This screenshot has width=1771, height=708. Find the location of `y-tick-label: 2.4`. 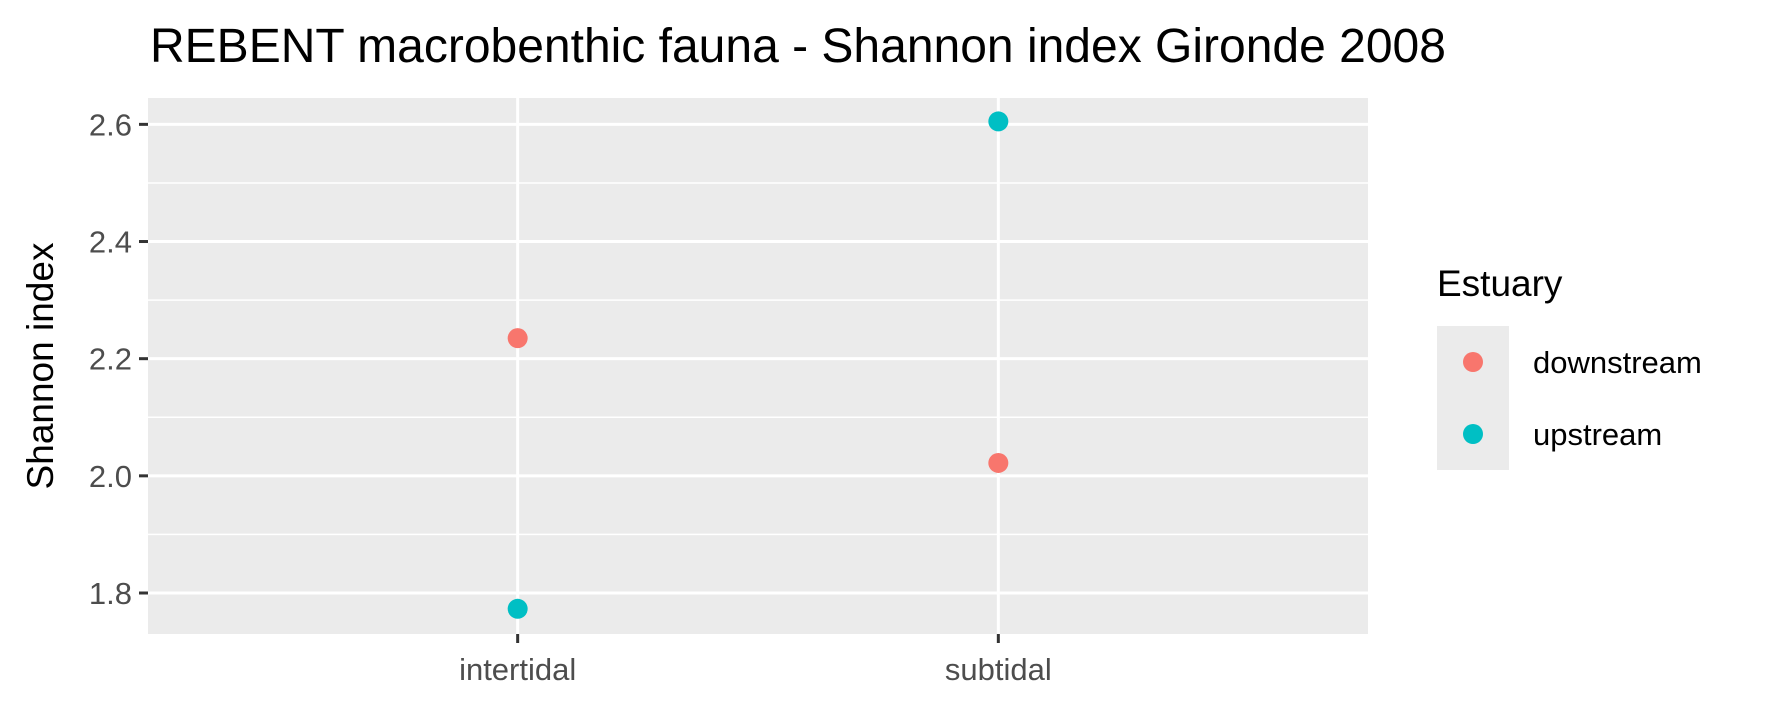

y-tick-label: 2.4 is located at coordinates (110, 242).